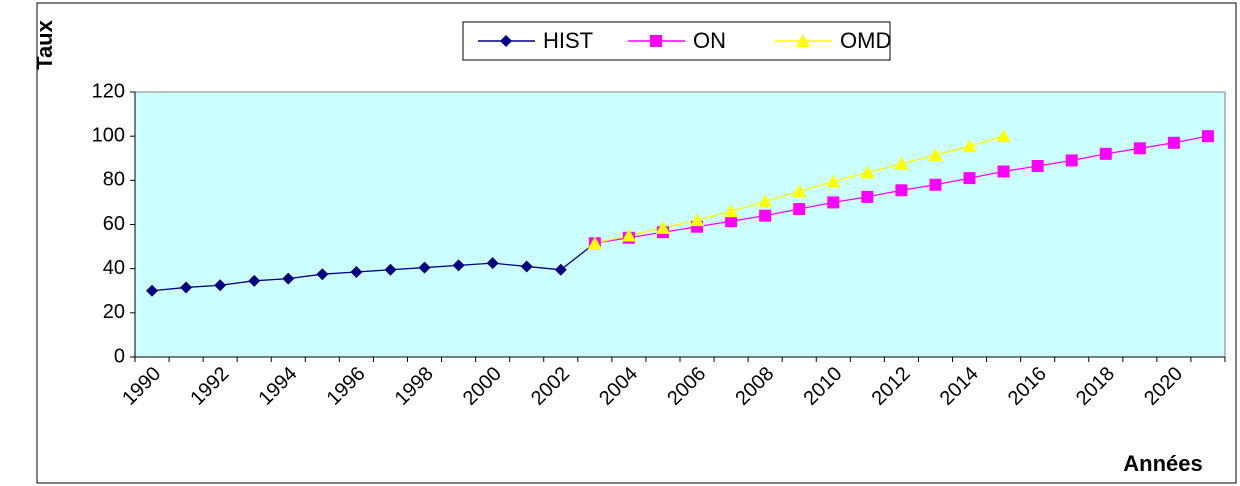 This screenshot has width=1240, height=486. Describe the element at coordinates (1162, 463) in the screenshot. I see `x-axis-title: Années` at that location.